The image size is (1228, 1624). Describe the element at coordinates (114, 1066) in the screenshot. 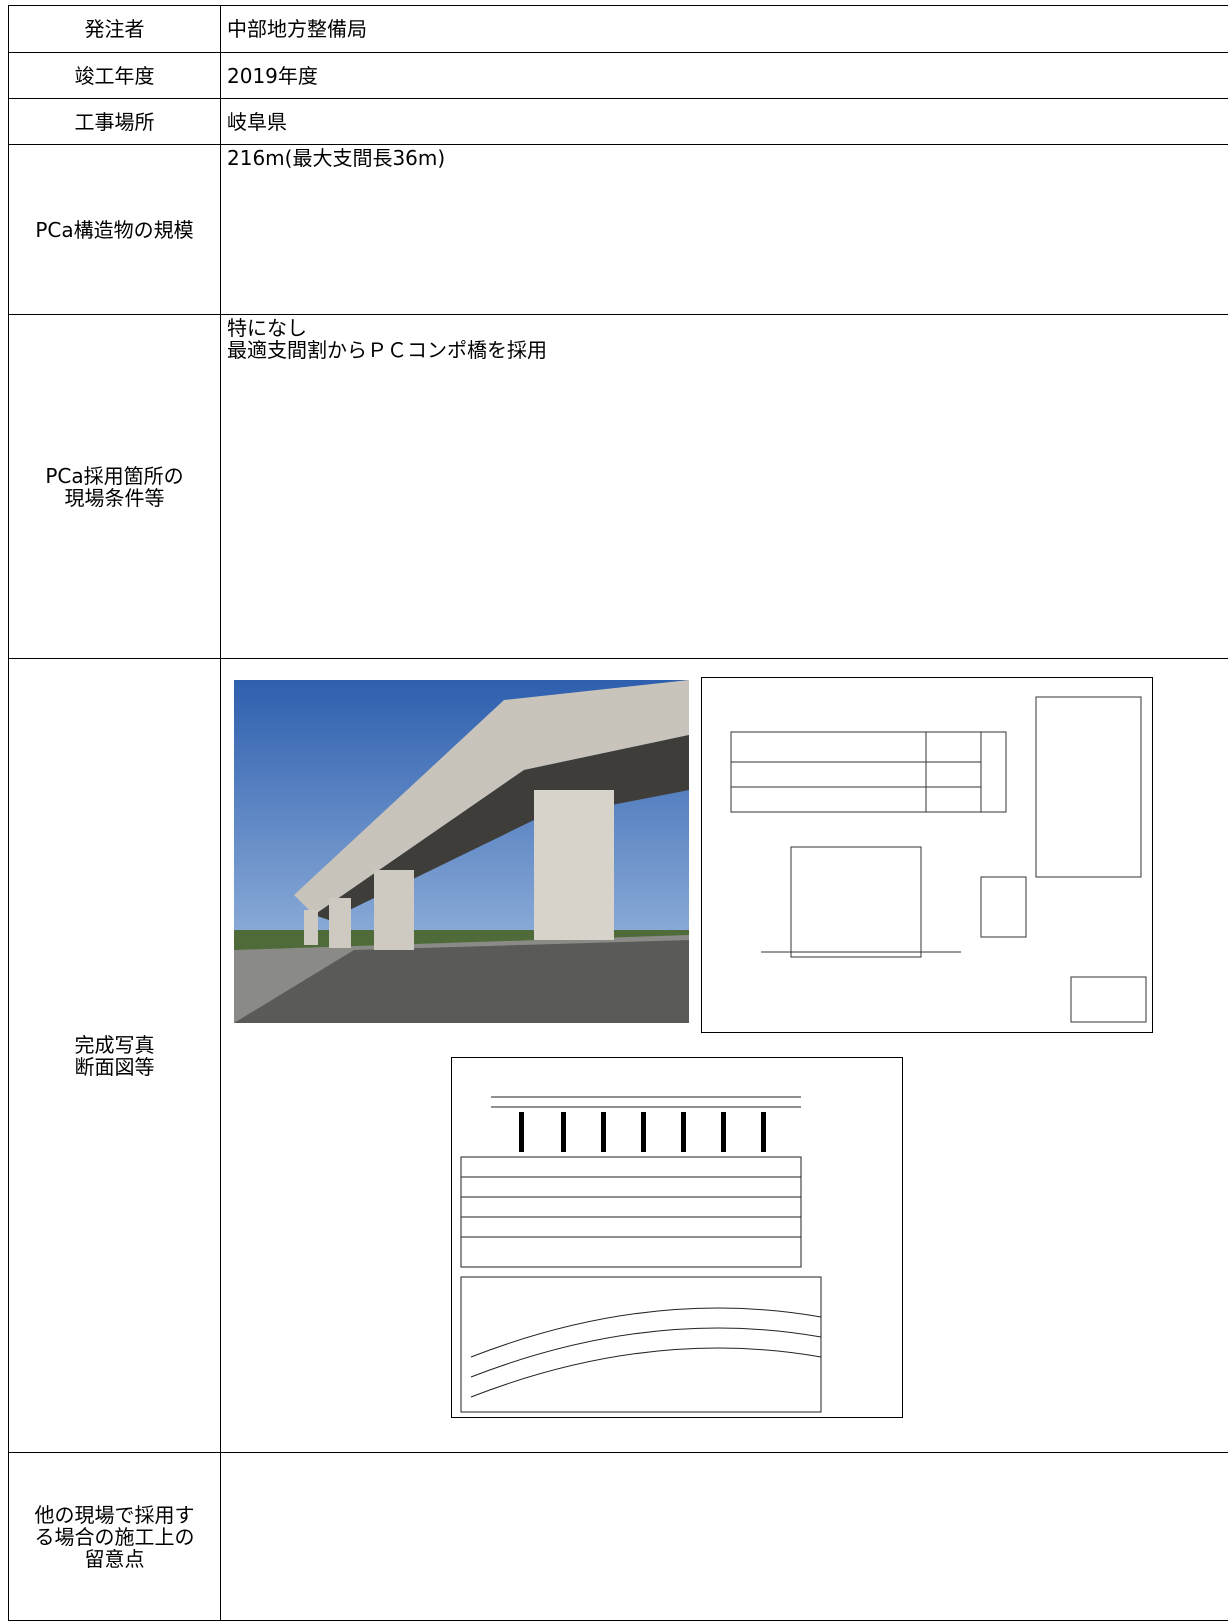

I see `label-line: 断面図等` at that location.